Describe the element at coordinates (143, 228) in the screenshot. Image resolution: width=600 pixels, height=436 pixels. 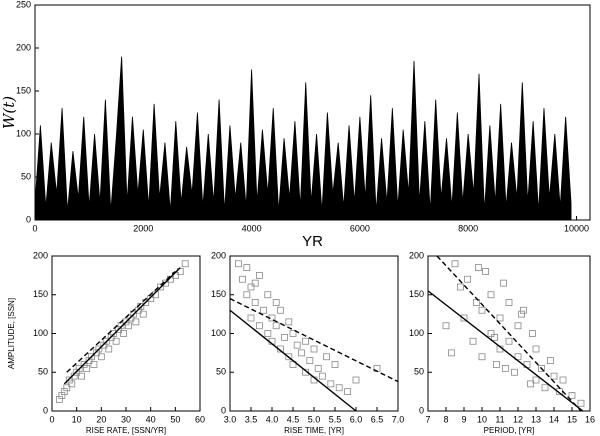
I see `x-tick-label: 2000` at that location.